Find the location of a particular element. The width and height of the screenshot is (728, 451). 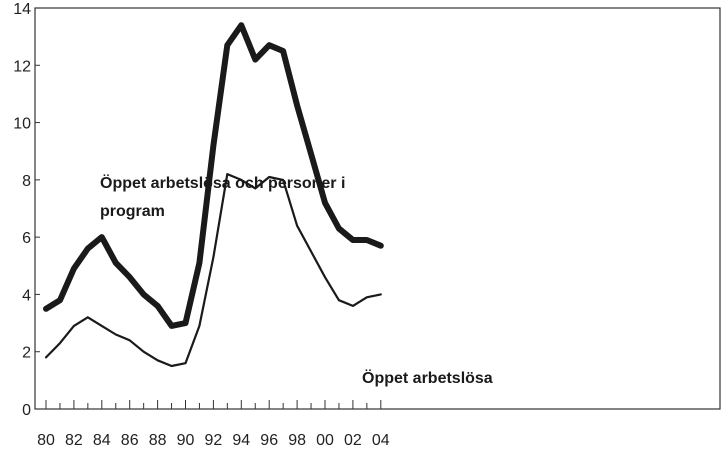

x-axis: 80 82 84 86 88 90 92 94 96 98 00 02 04 is located at coordinates (213, 424).